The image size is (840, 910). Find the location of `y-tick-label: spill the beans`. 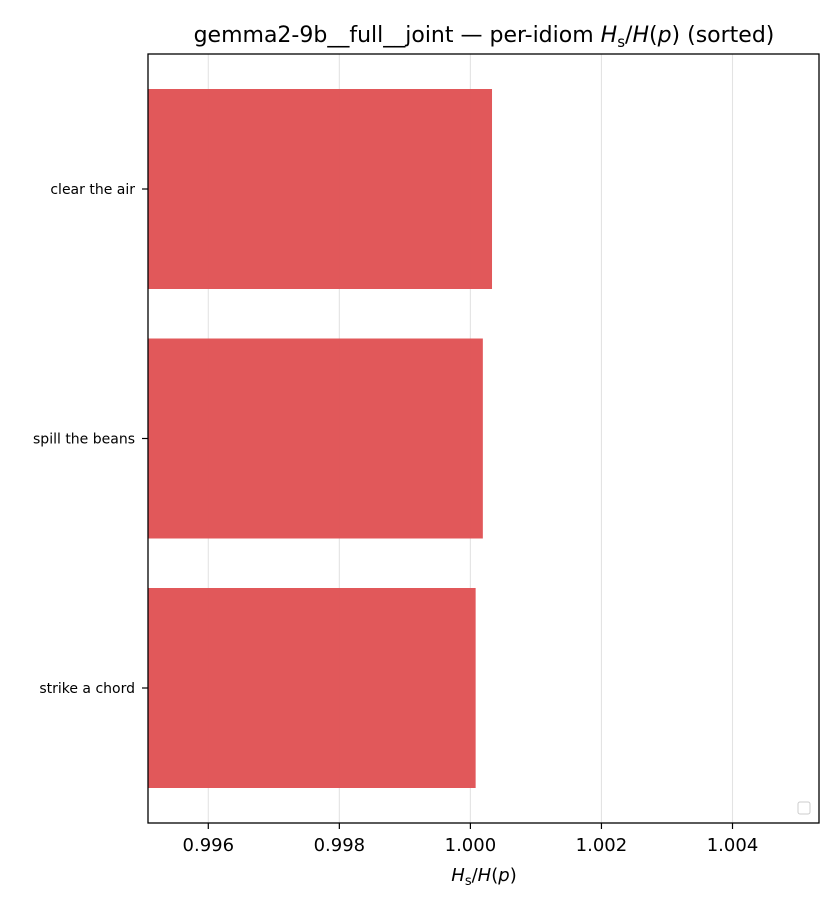

y-tick-label: spill the beans is located at coordinates (84, 440).